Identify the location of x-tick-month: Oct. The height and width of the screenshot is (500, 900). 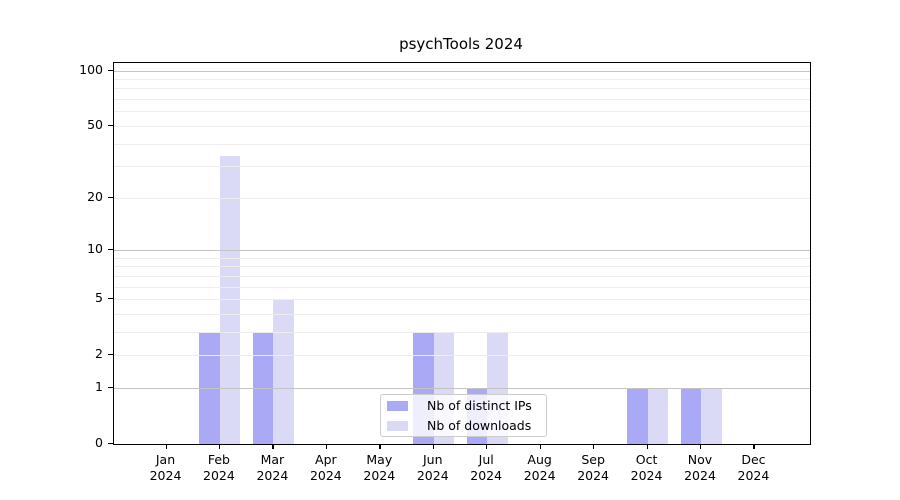
(646, 459).